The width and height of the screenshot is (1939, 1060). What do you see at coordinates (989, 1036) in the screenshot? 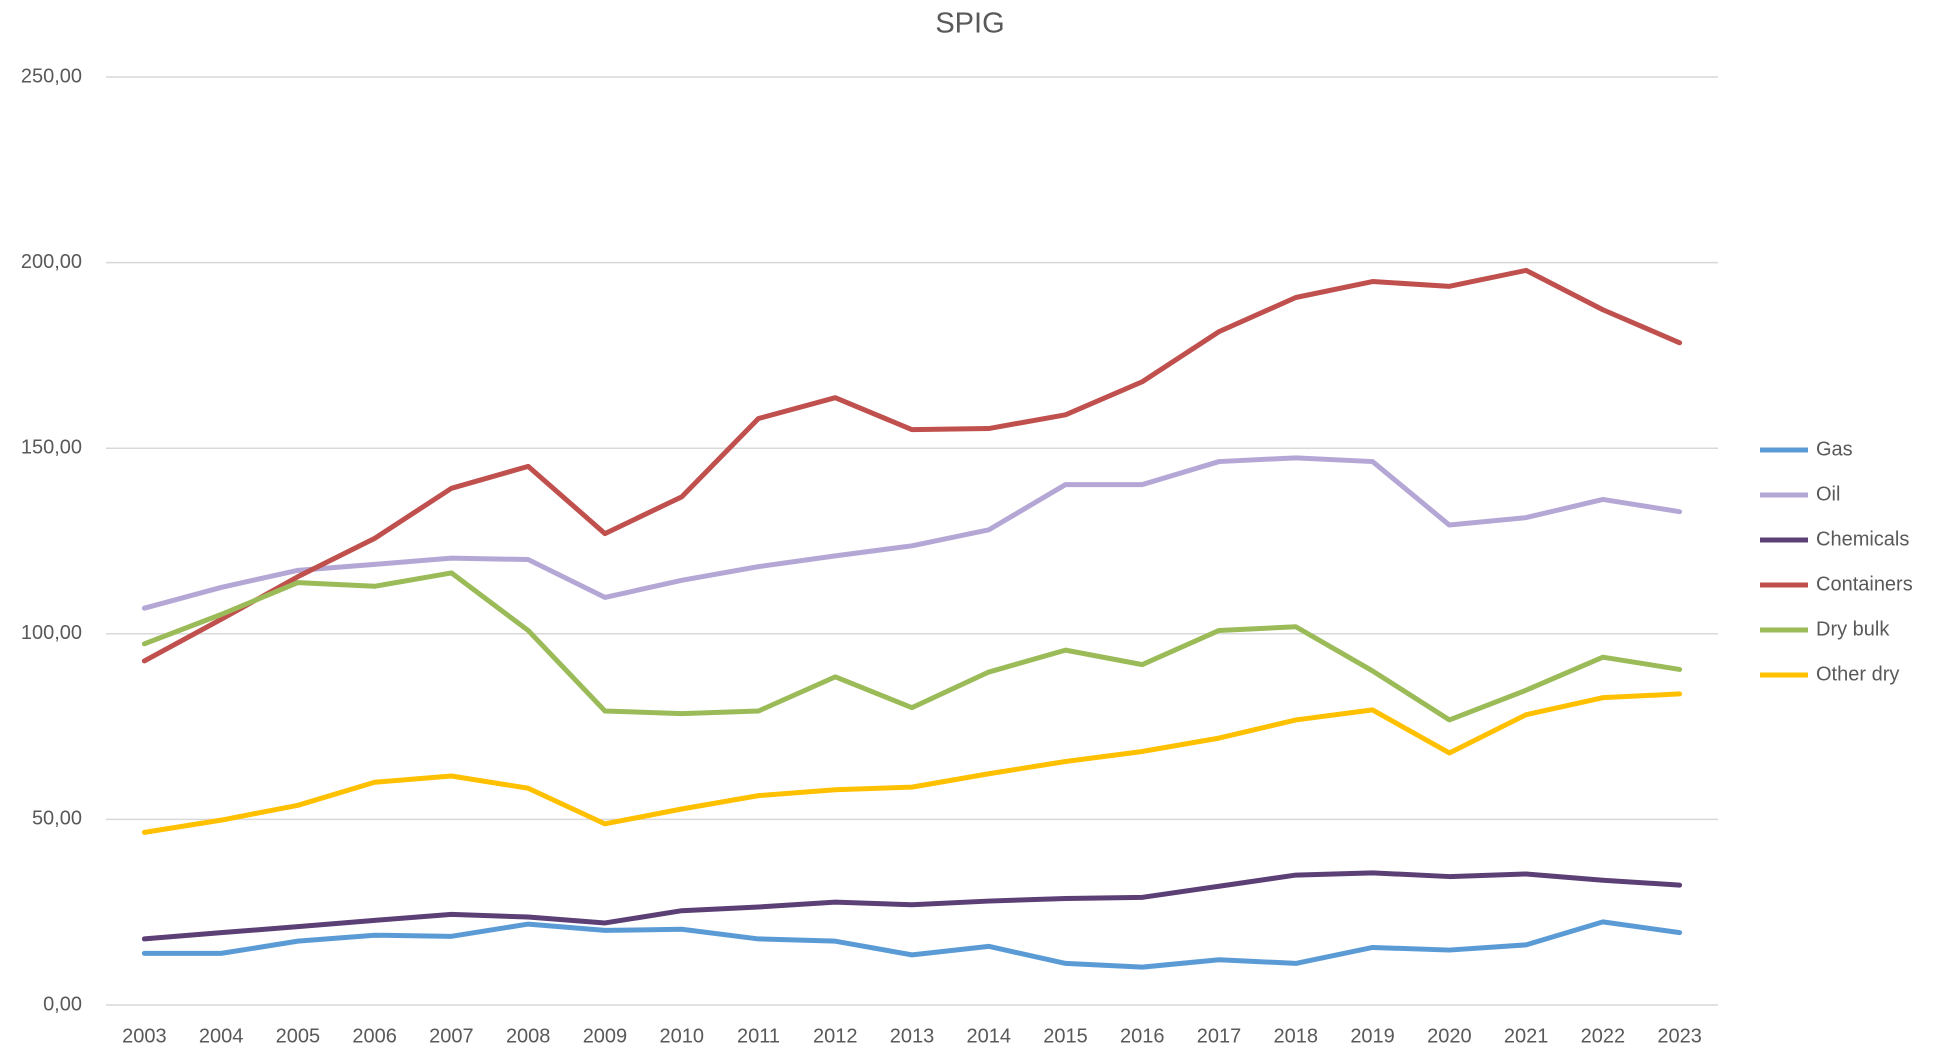
I see `x-tick-label: 2014` at bounding box center [989, 1036].